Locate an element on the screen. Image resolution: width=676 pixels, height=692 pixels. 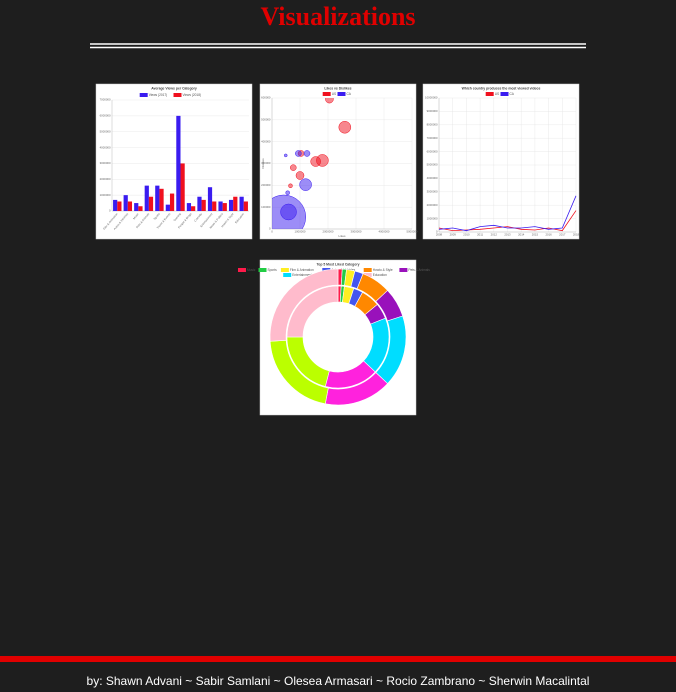
footer-bar is located at coordinates (338, 659).